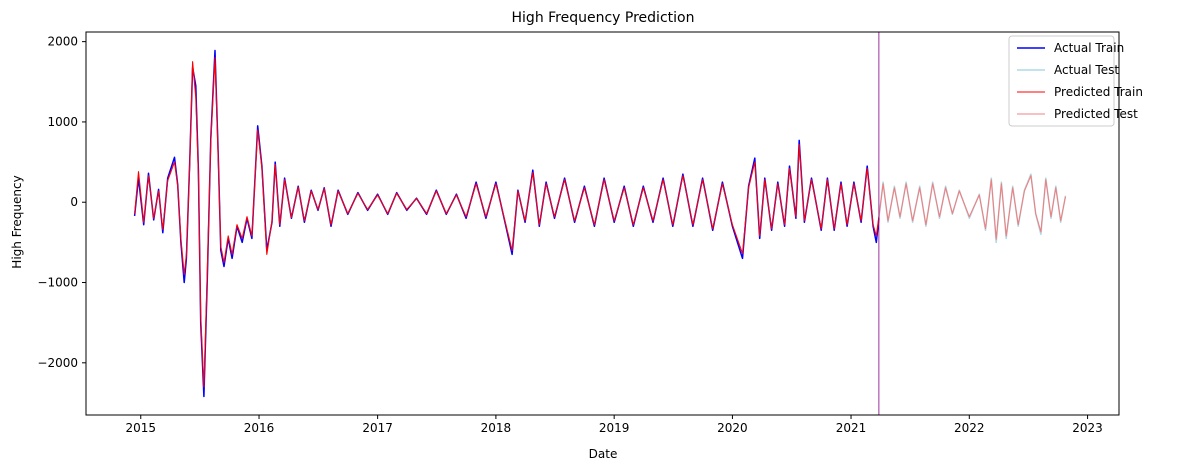  I want to click on legend-box, so click(1061, 81).